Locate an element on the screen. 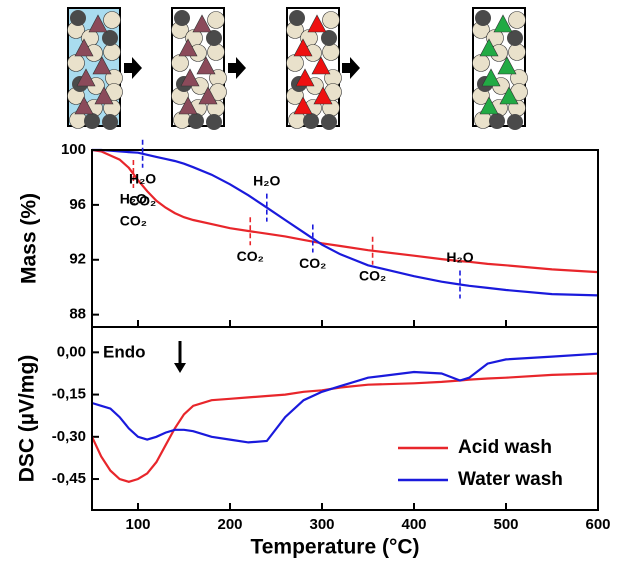 This screenshot has height=562, width=621. y-tick-label: -0,30 is located at coordinates (69, 436).